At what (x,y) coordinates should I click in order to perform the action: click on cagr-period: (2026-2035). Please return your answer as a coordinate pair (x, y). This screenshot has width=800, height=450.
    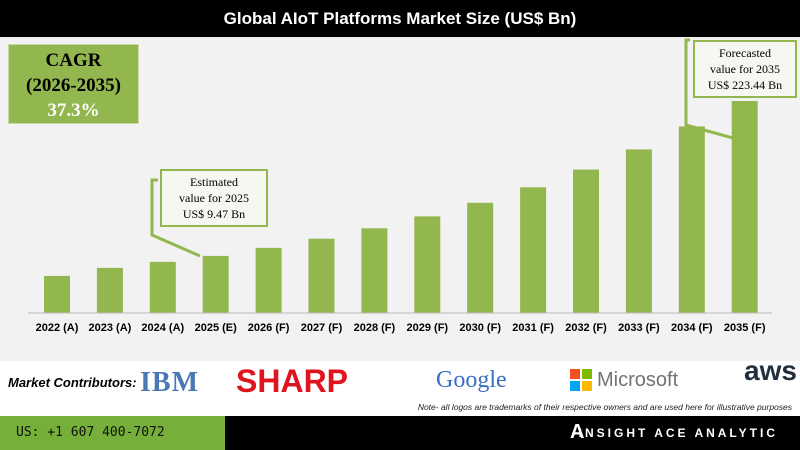
    Looking at the image, I should click on (73, 85).